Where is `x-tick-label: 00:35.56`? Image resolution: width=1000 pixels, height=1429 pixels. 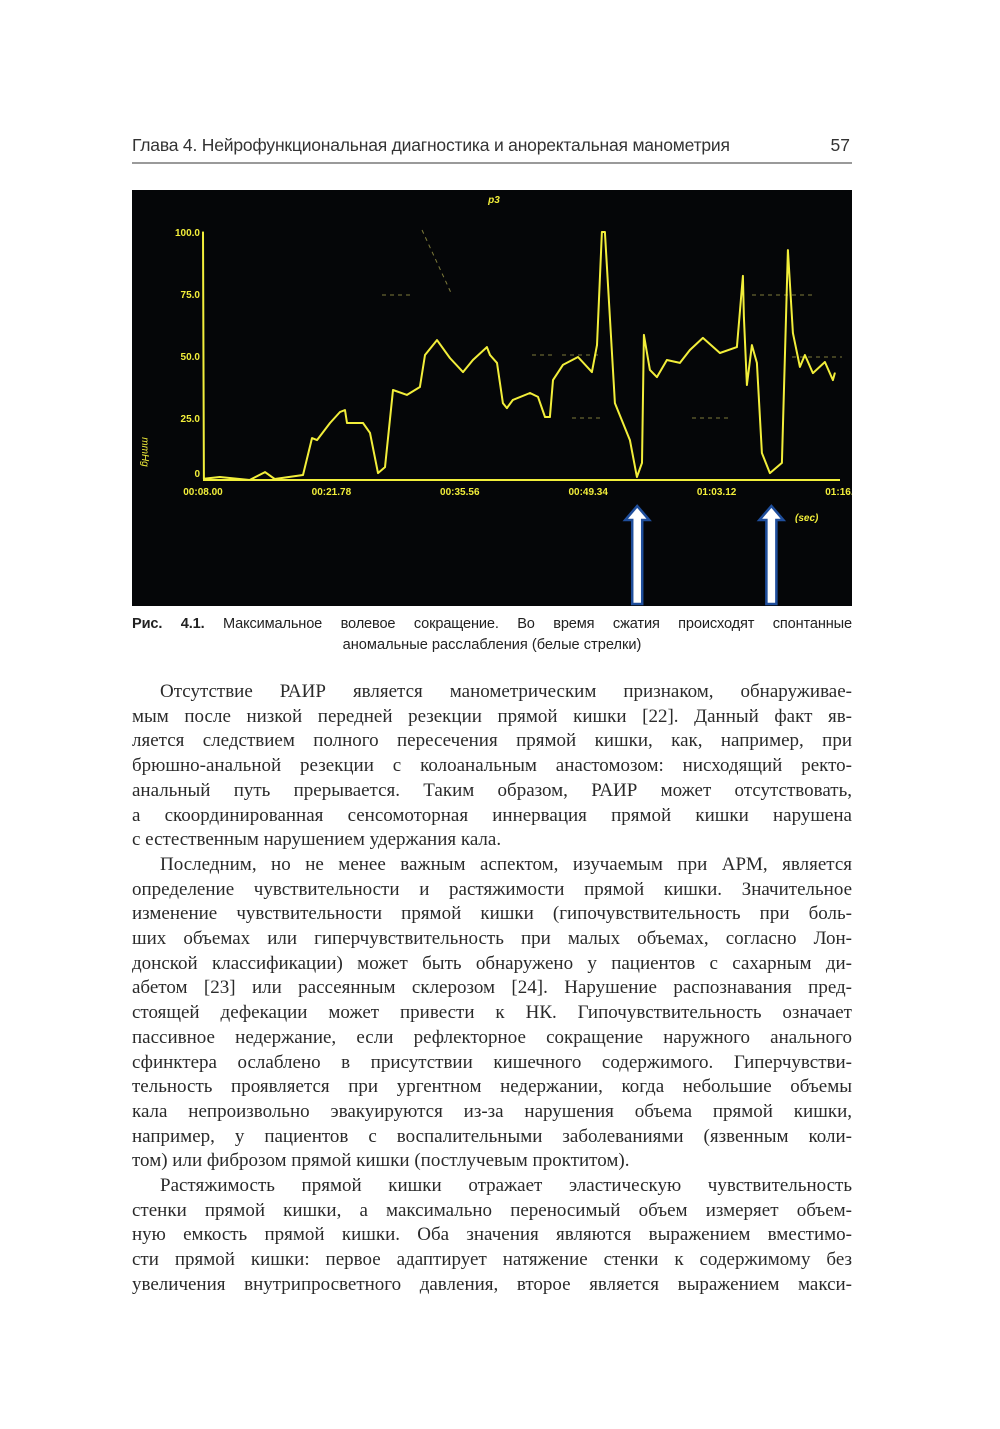
x-tick-label: 00:35.56 is located at coordinates (460, 492).